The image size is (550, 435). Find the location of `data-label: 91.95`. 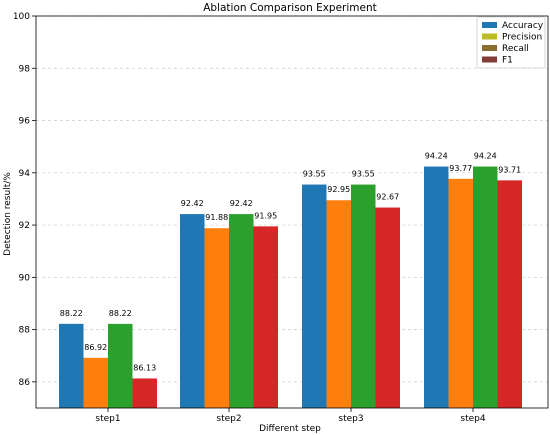

data-label: 91.95 is located at coordinates (265, 215).